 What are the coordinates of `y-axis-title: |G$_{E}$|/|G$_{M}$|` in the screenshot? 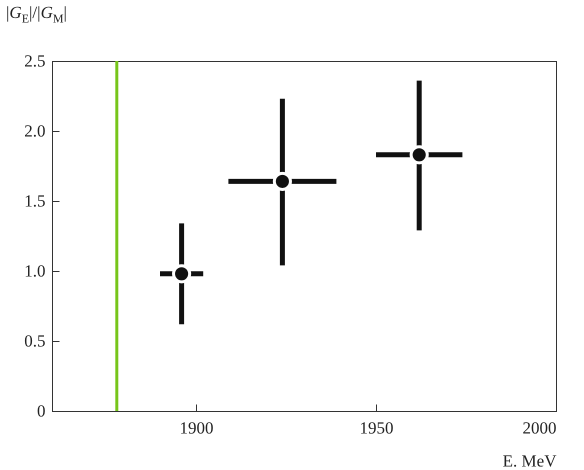 It's located at (36, 15).